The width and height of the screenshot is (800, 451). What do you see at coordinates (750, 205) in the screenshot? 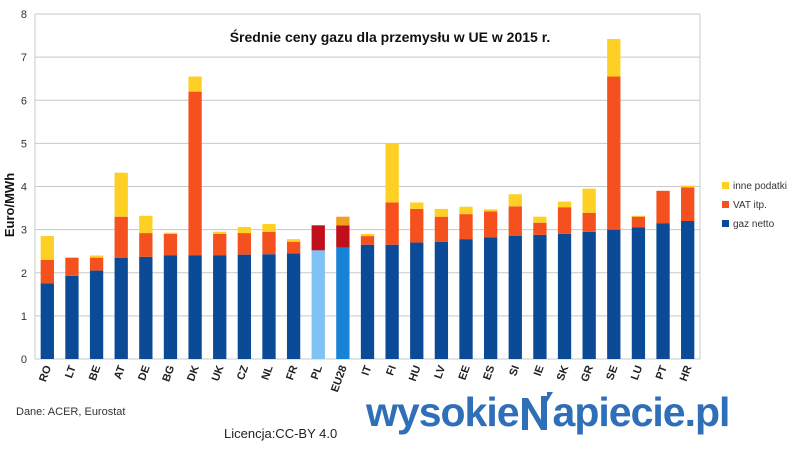
I see `legend-label: VAT itp.` at bounding box center [750, 205].